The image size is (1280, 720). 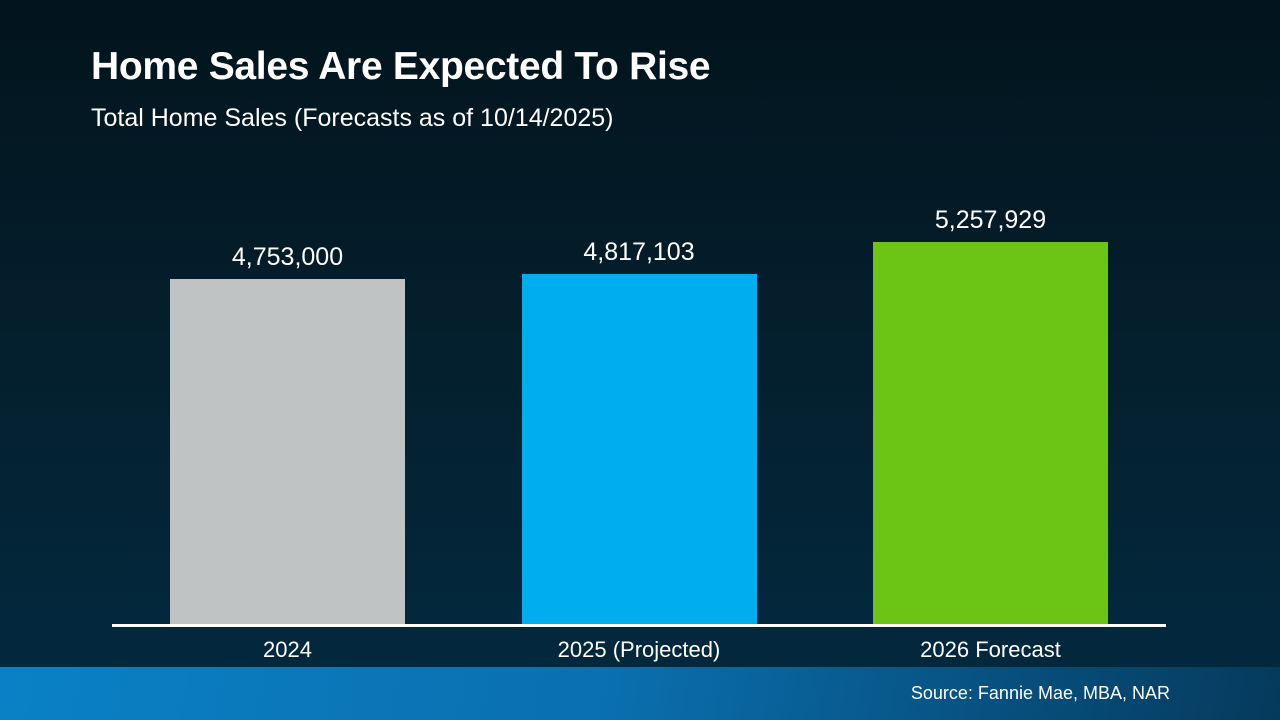 What do you see at coordinates (990, 433) in the screenshot?
I see `bar-2026-forecast` at bounding box center [990, 433].